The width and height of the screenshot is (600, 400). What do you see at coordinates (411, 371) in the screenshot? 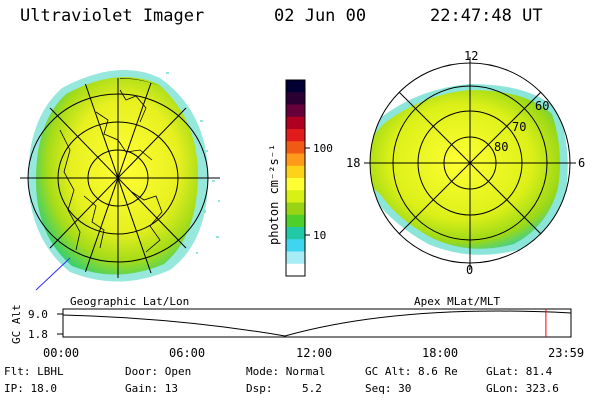
I see `gc-alt-info: GC Alt: 8.6 Re` at bounding box center [411, 371].